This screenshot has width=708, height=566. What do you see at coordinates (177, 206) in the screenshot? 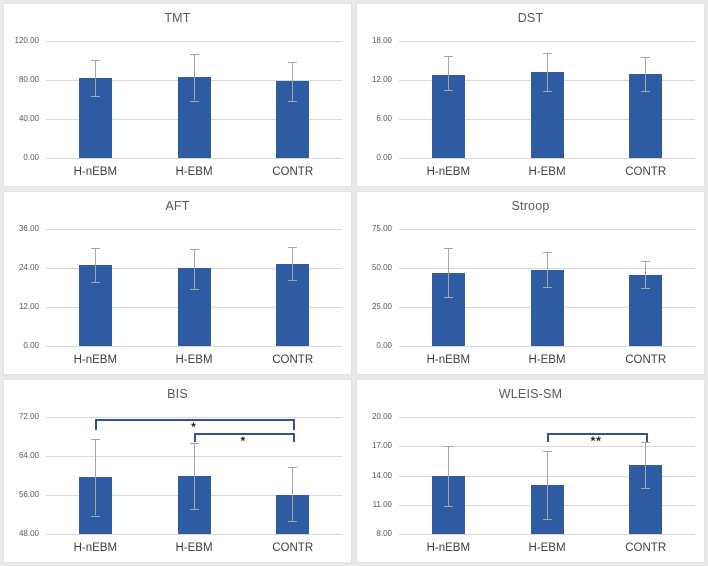
I see `chart-title: AFT` at bounding box center [177, 206].